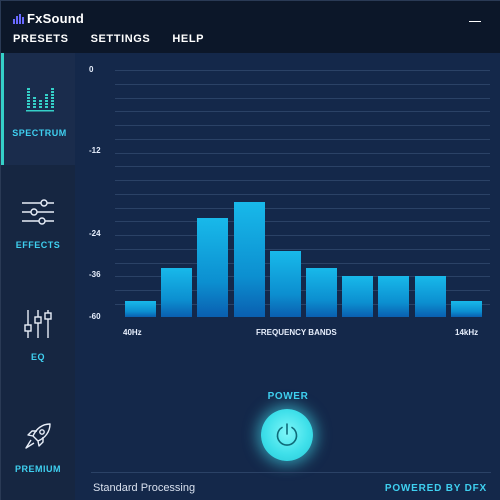 The width and height of the screenshot is (500, 500). Describe the element at coordinates (250, 27) in the screenshot. I see `title-bar: FxSound PRESETS SETTINGS HELP` at that location.